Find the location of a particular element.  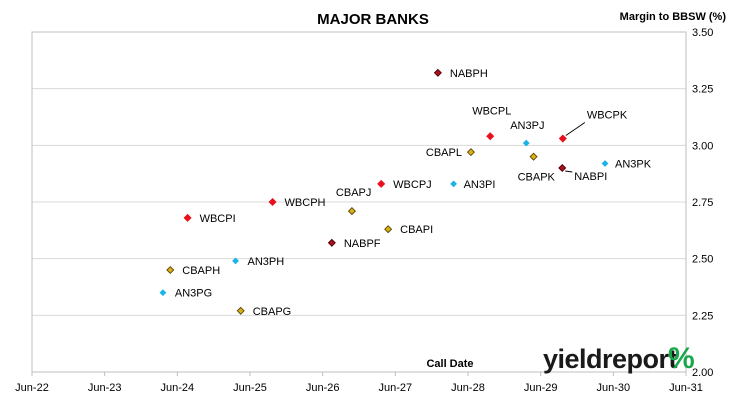

point-an3pg is located at coordinates (163, 293).